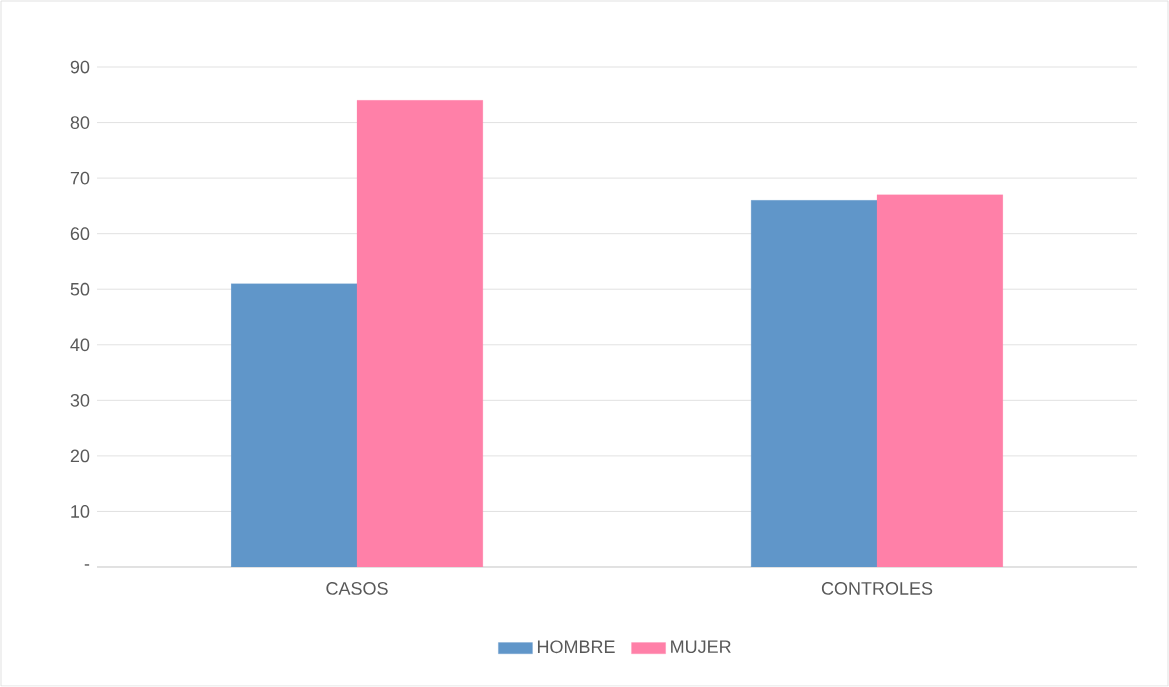 This screenshot has height=687, width=1169. Describe the element at coordinates (877, 588) in the screenshot. I see `x-tick-label: CONTROLES` at that location.